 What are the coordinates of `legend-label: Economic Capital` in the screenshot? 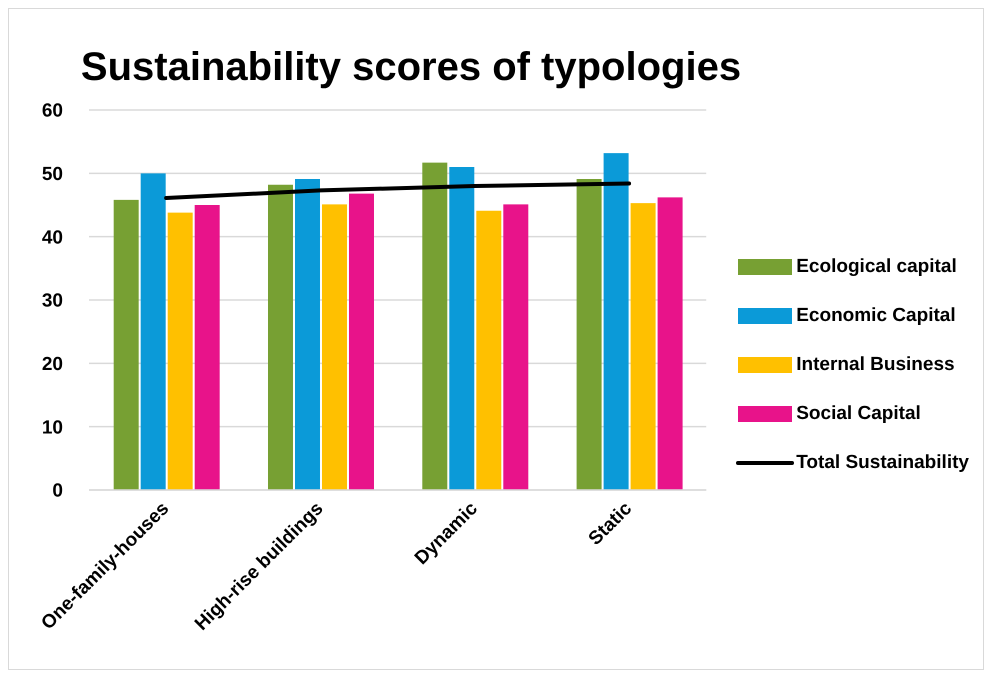 It's located at (876, 316).